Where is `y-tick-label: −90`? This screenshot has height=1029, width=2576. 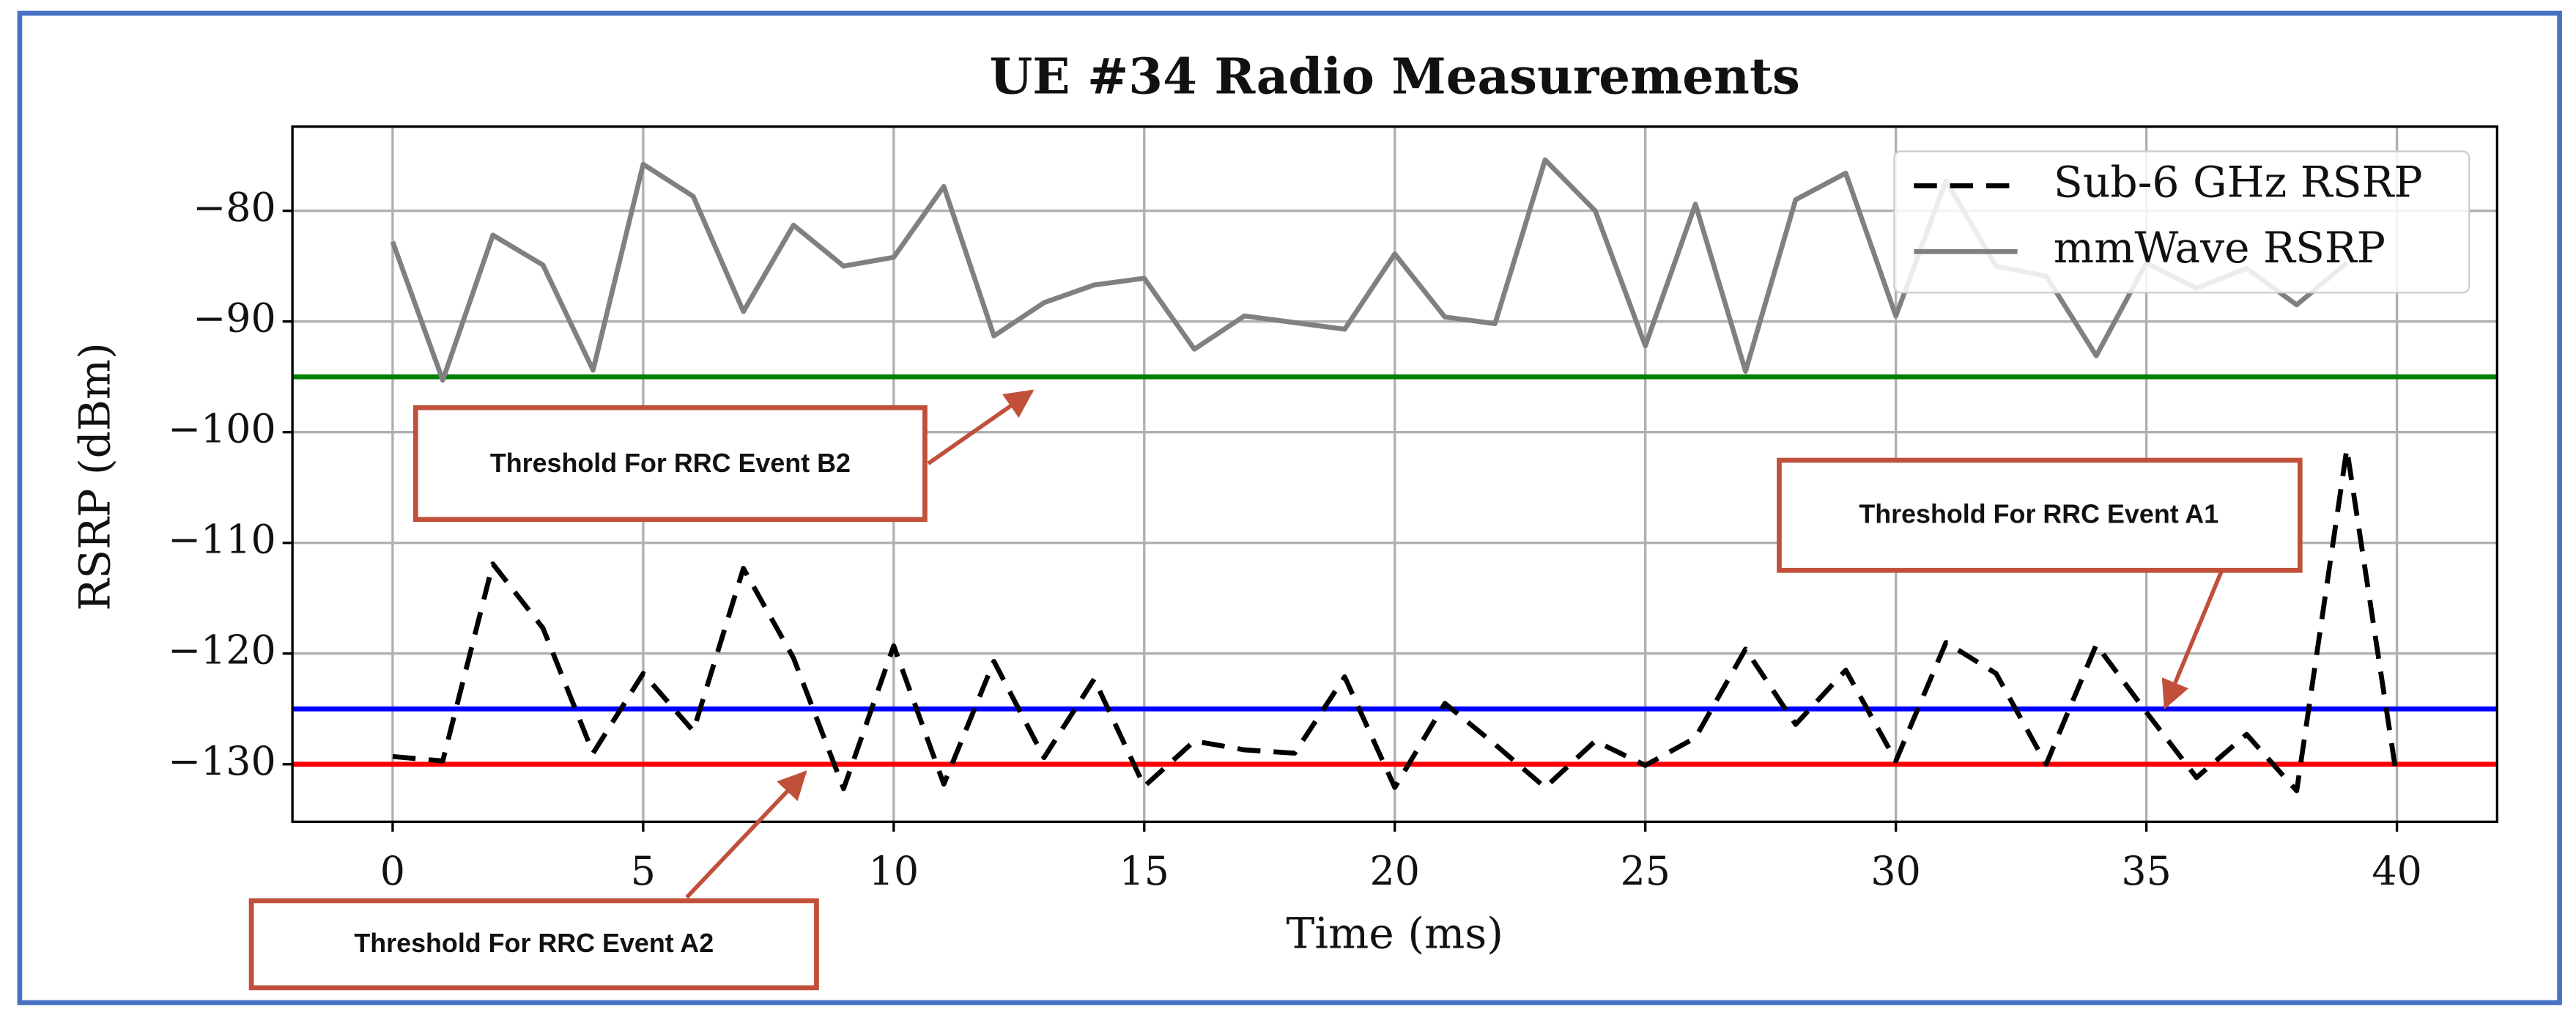 y-tick-label: −90 is located at coordinates (234, 318).